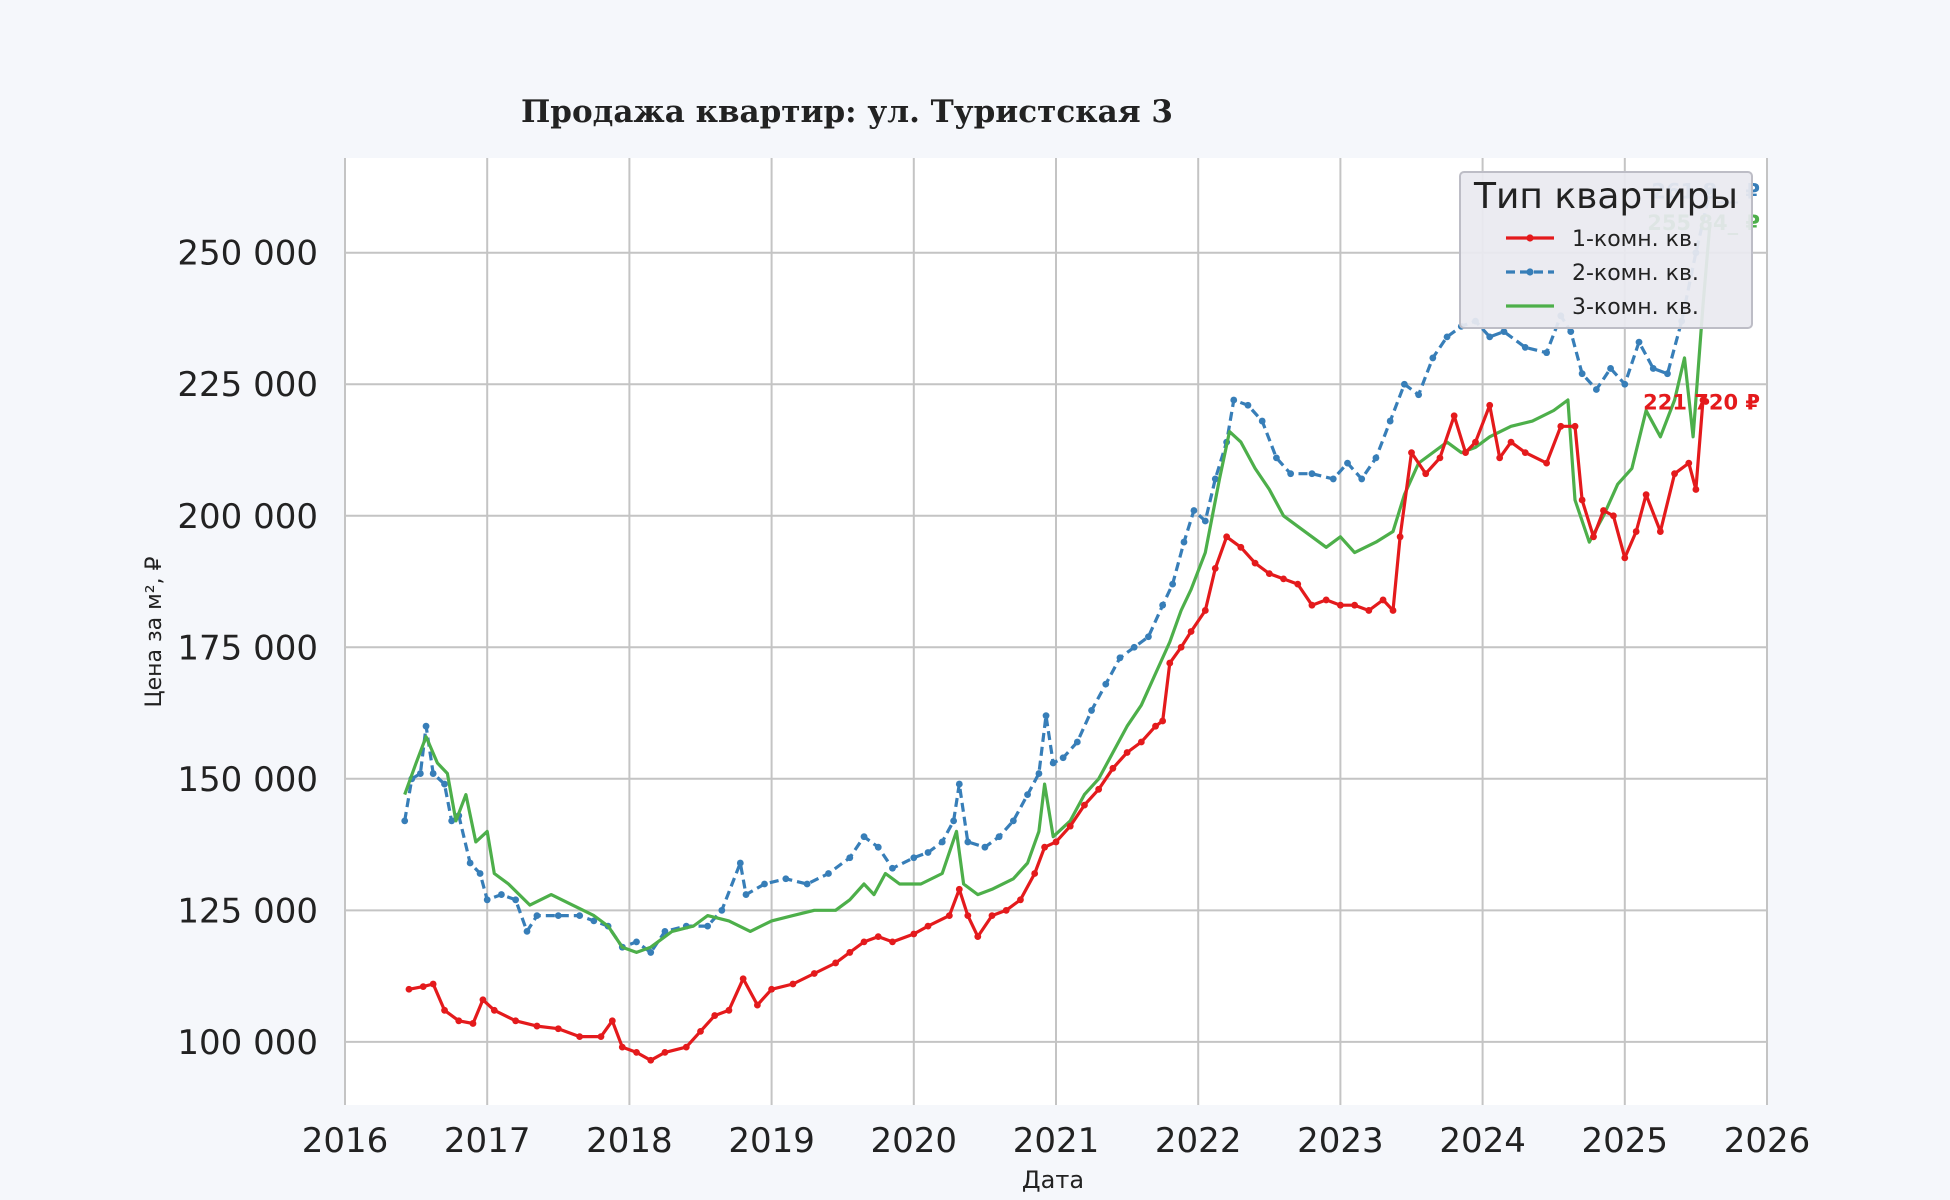  I want to click on legend-items: 1-комн. кв. 2-комн. кв. 3-комн. кв., so click(1602, 273).